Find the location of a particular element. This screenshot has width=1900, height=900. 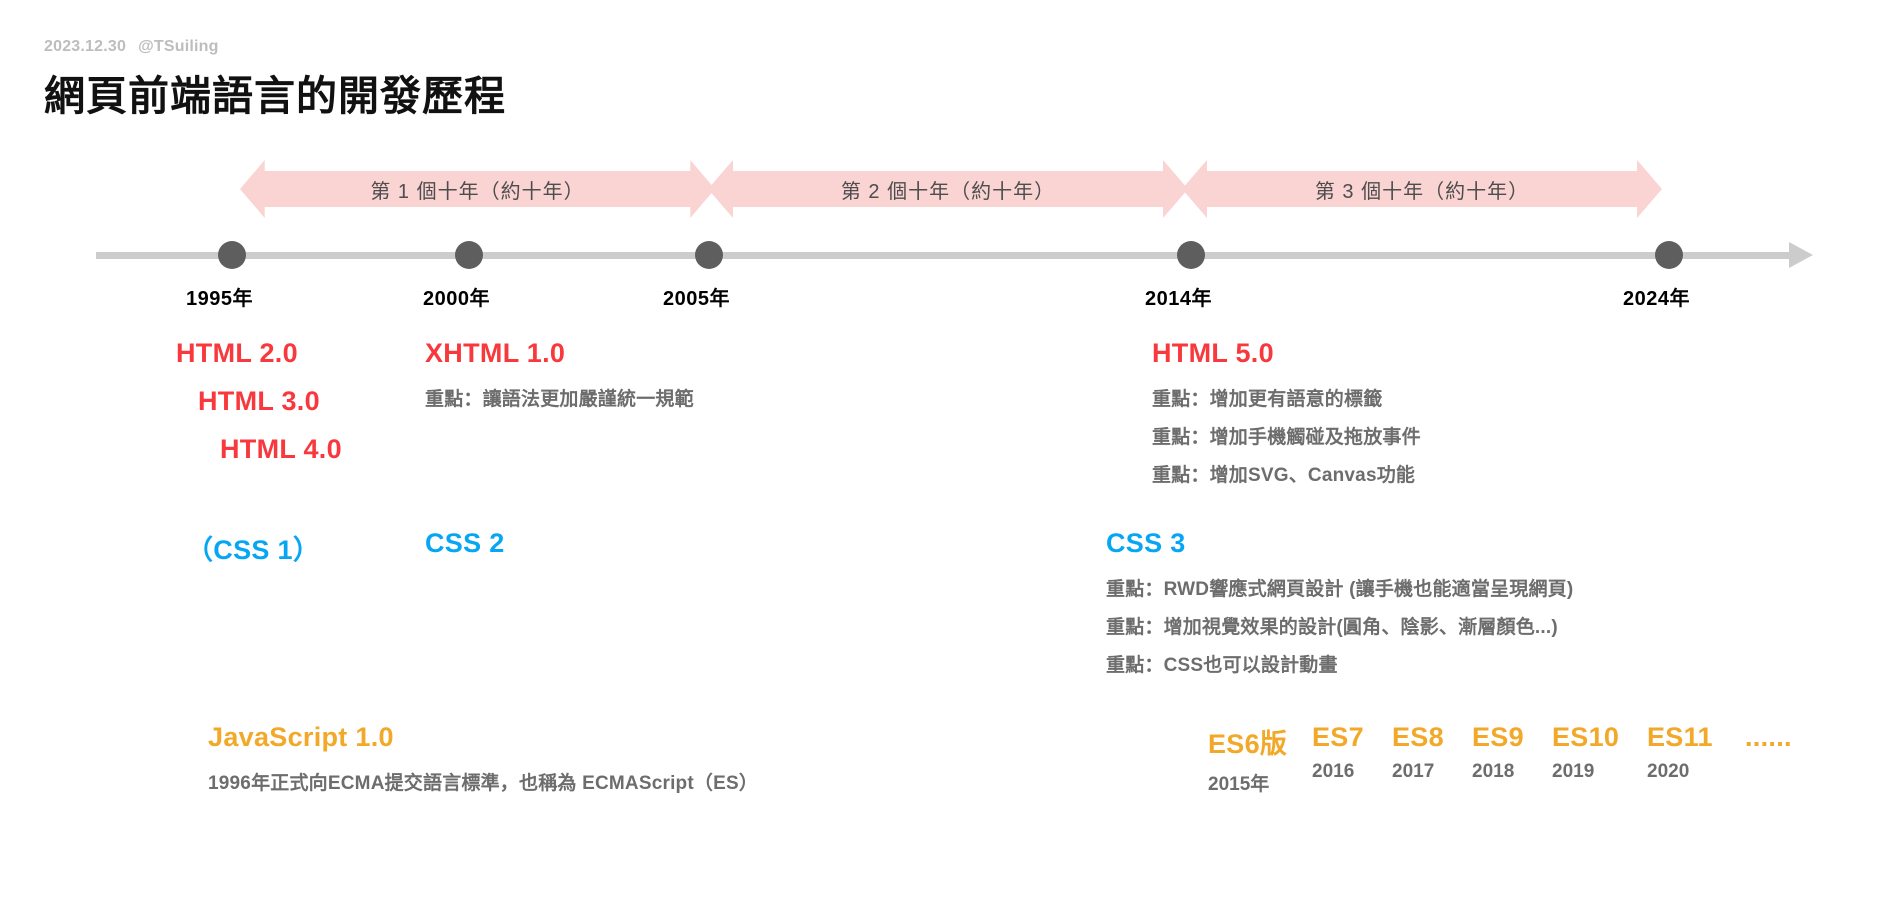

css3-title: CSS 3 is located at coordinates (1146, 543).